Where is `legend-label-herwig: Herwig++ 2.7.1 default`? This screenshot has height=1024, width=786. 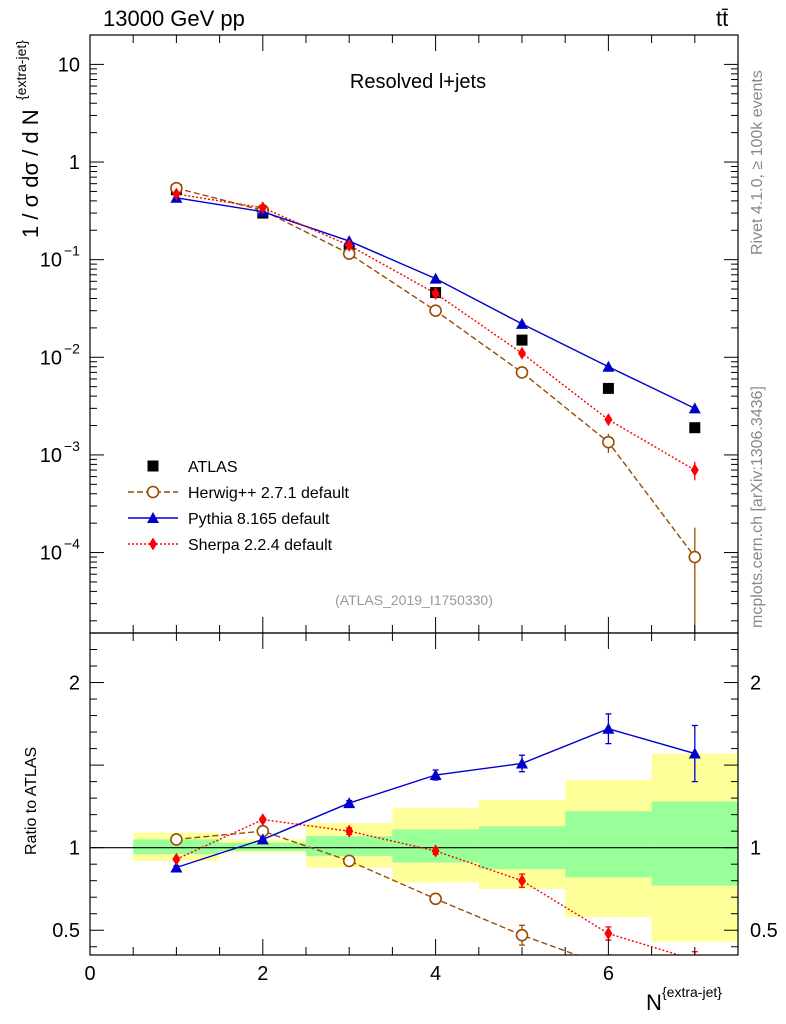 legend-label-herwig: Herwig++ 2.7.1 default is located at coordinates (269, 493).